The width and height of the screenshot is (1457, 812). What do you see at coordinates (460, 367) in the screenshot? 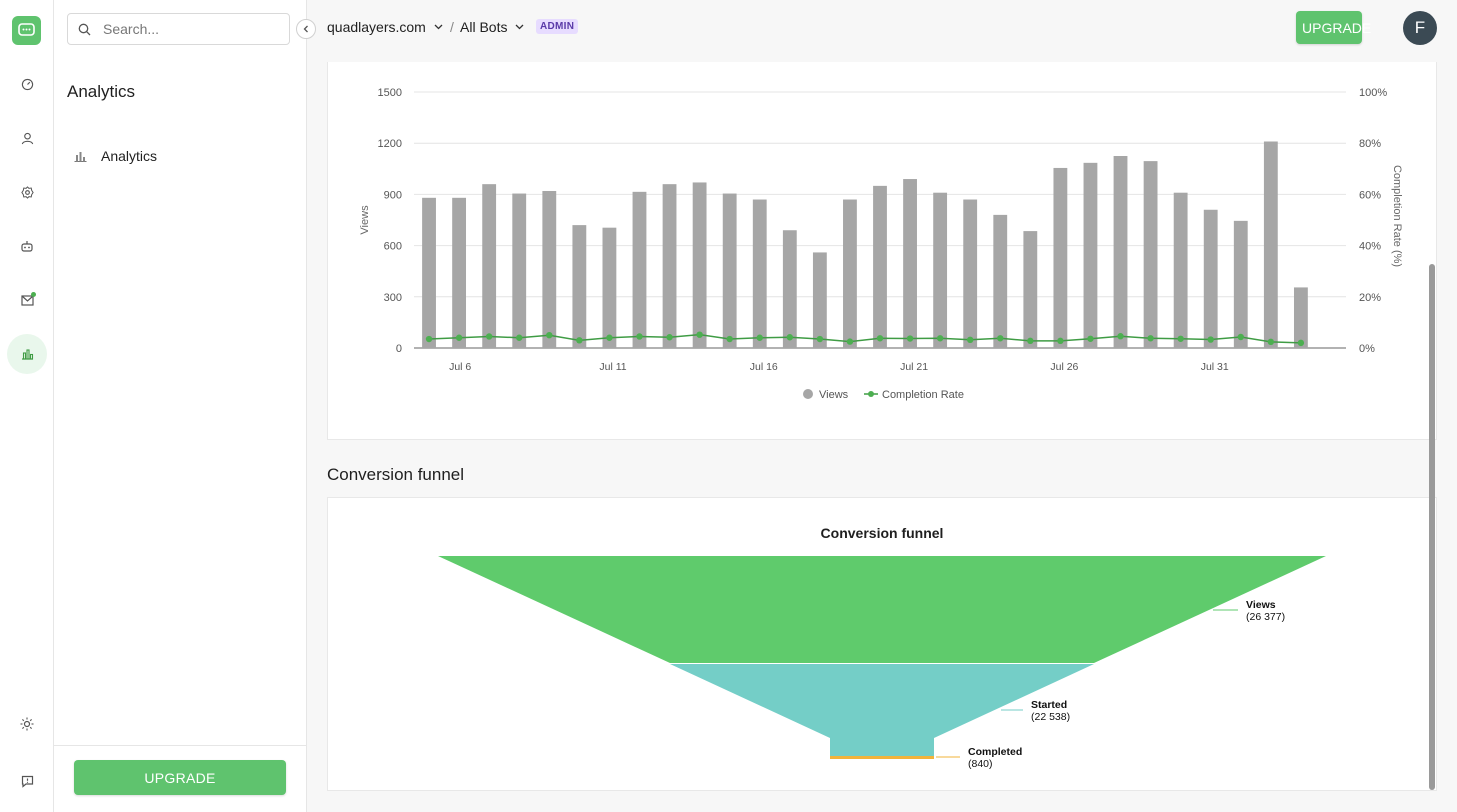
I see `x-tick-label: Jul 6` at bounding box center [460, 367].